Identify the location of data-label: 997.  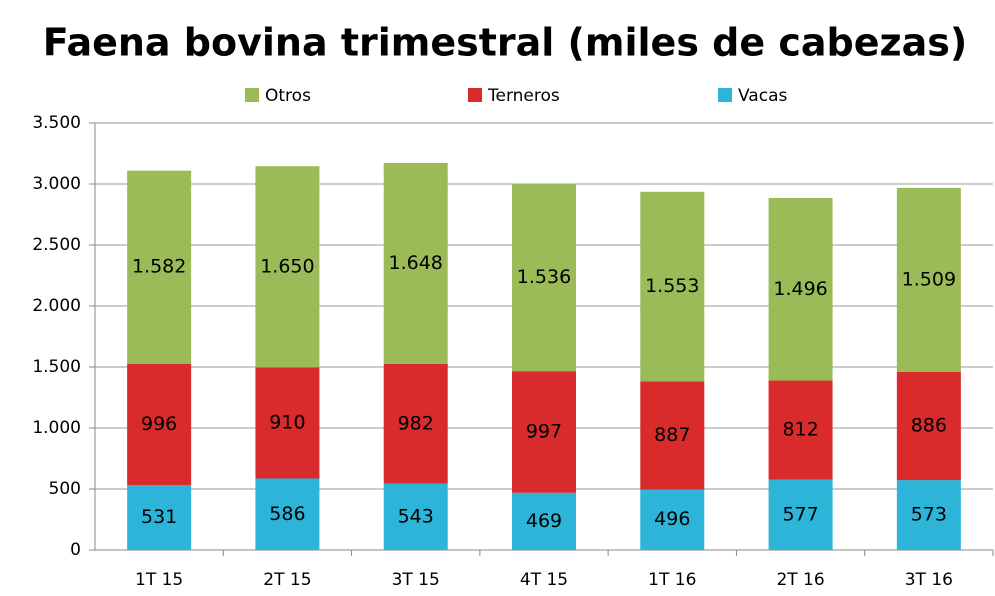
(544, 431).